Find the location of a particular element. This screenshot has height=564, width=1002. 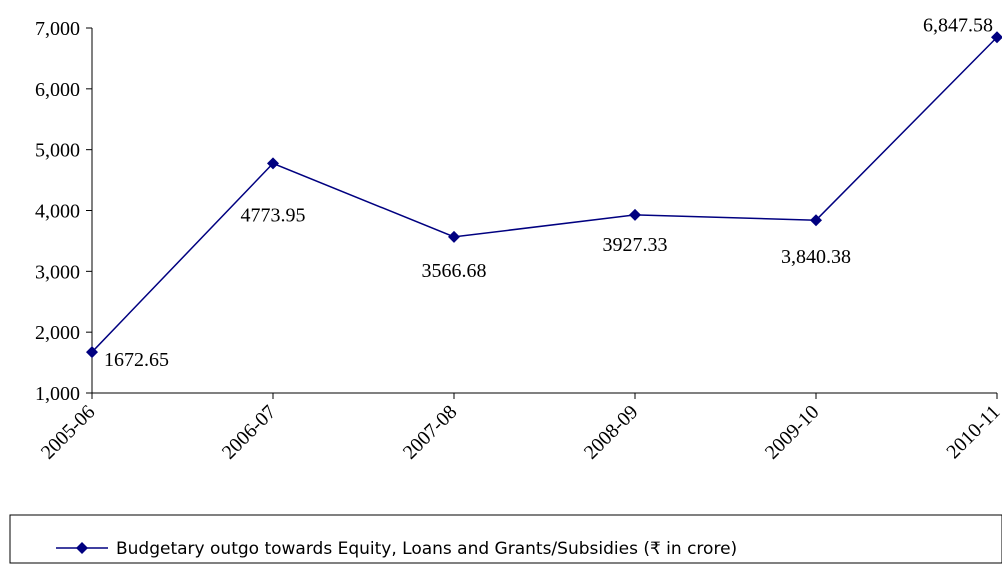

data-label: 3,840.38 is located at coordinates (816, 257).